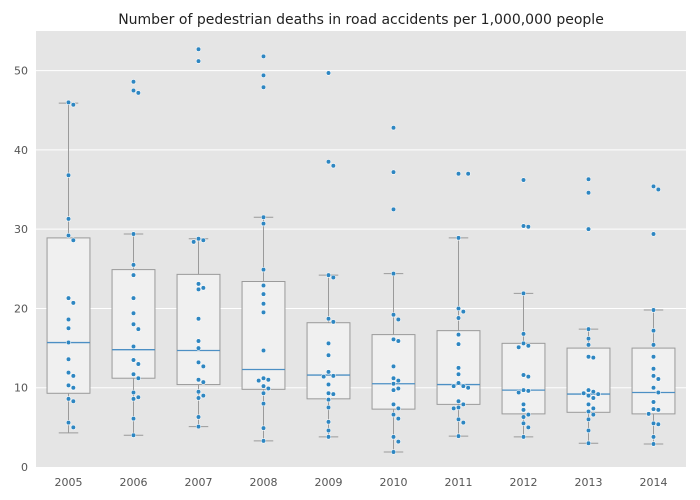  Describe the element at coordinates (135, 258) in the screenshot. I see `points-2006` at that location.